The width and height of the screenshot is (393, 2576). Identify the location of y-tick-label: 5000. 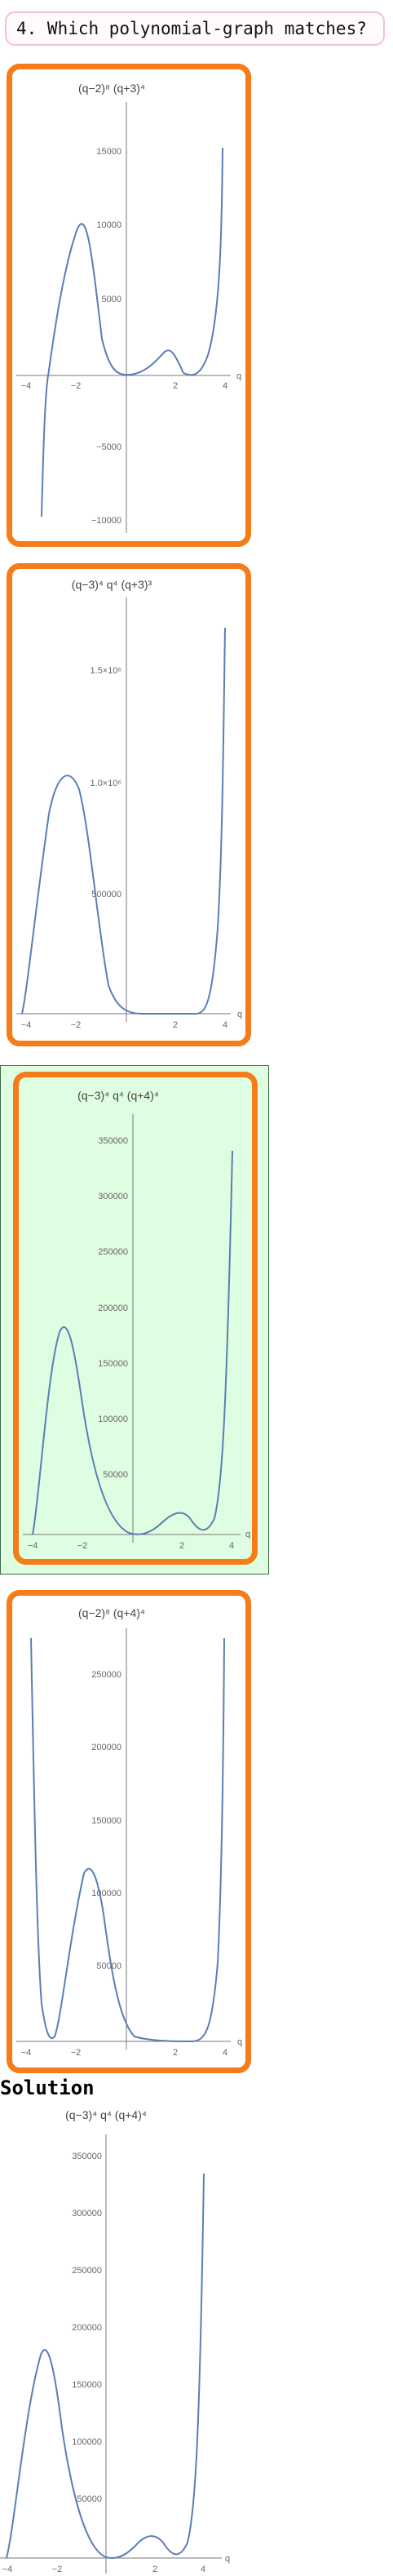
(111, 299).